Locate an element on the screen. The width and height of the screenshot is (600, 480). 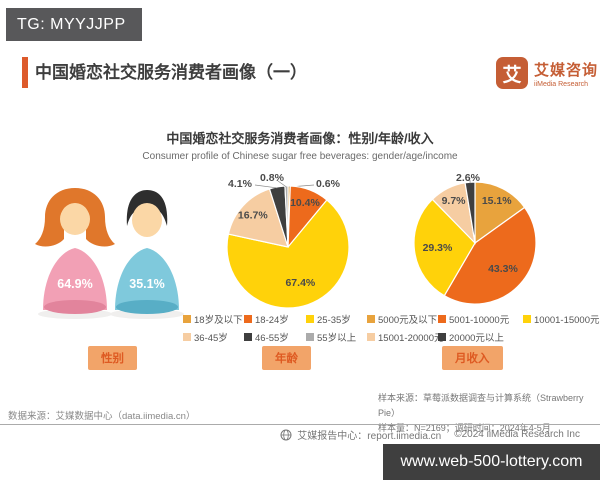
legend-label: 18-24岁 is located at coordinates (272, 320).